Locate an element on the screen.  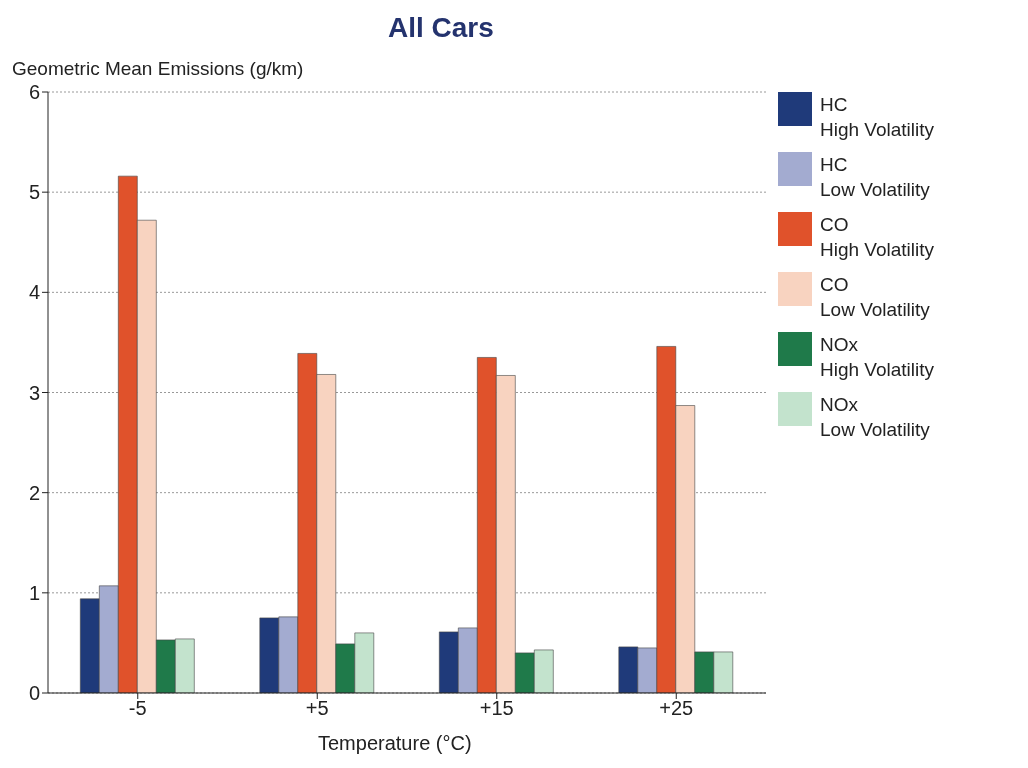
x-tick-label: +25 is located at coordinates (676, 708).